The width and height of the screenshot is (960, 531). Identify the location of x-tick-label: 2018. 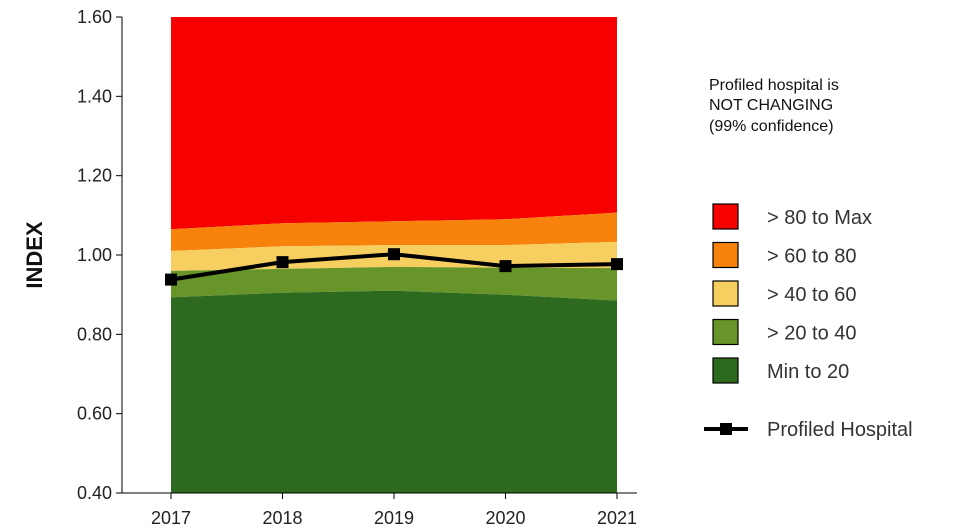
(282, 518).